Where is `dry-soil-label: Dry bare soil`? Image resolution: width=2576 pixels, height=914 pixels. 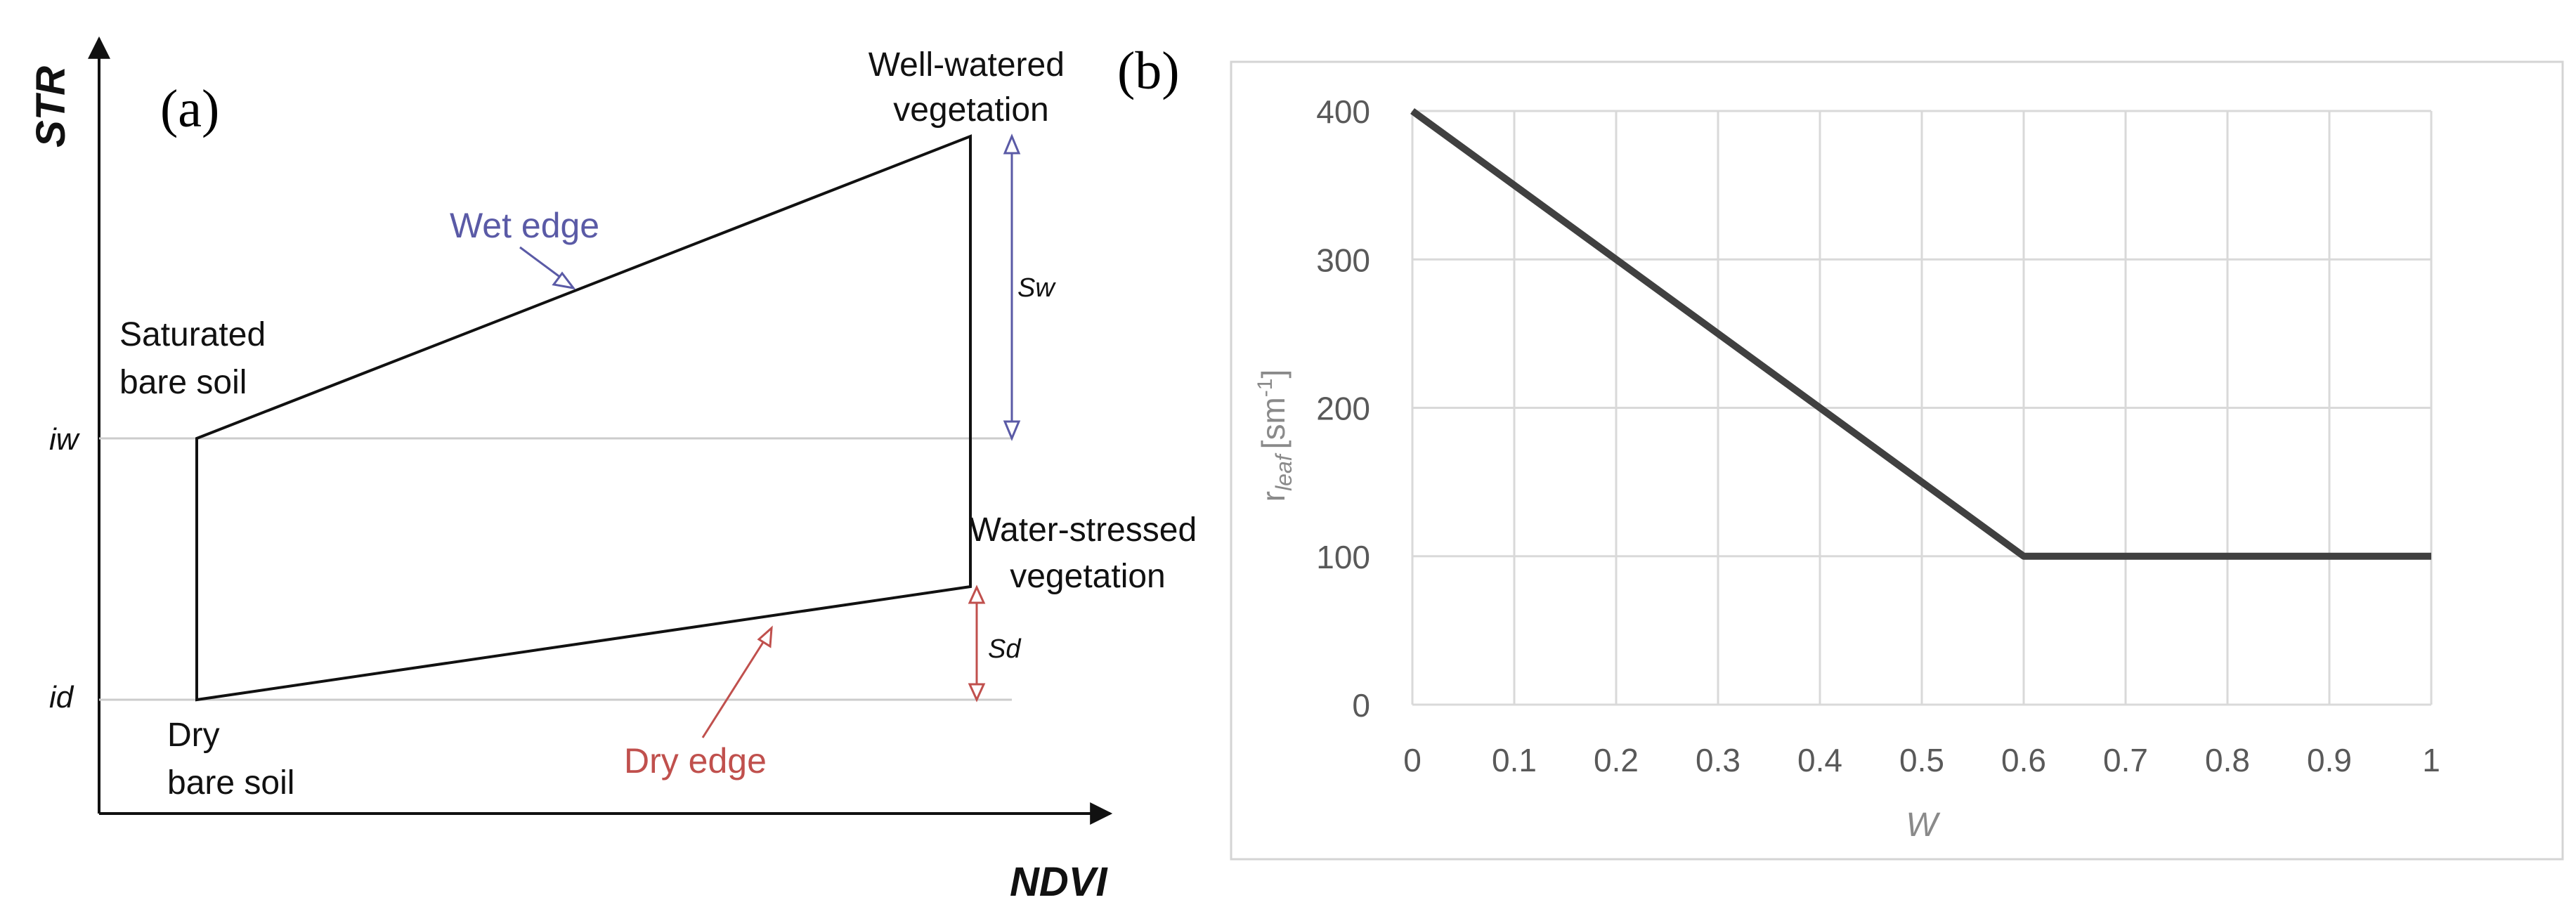
dry-soil-label: Dry bare soil is located at coordinates (230, 759).